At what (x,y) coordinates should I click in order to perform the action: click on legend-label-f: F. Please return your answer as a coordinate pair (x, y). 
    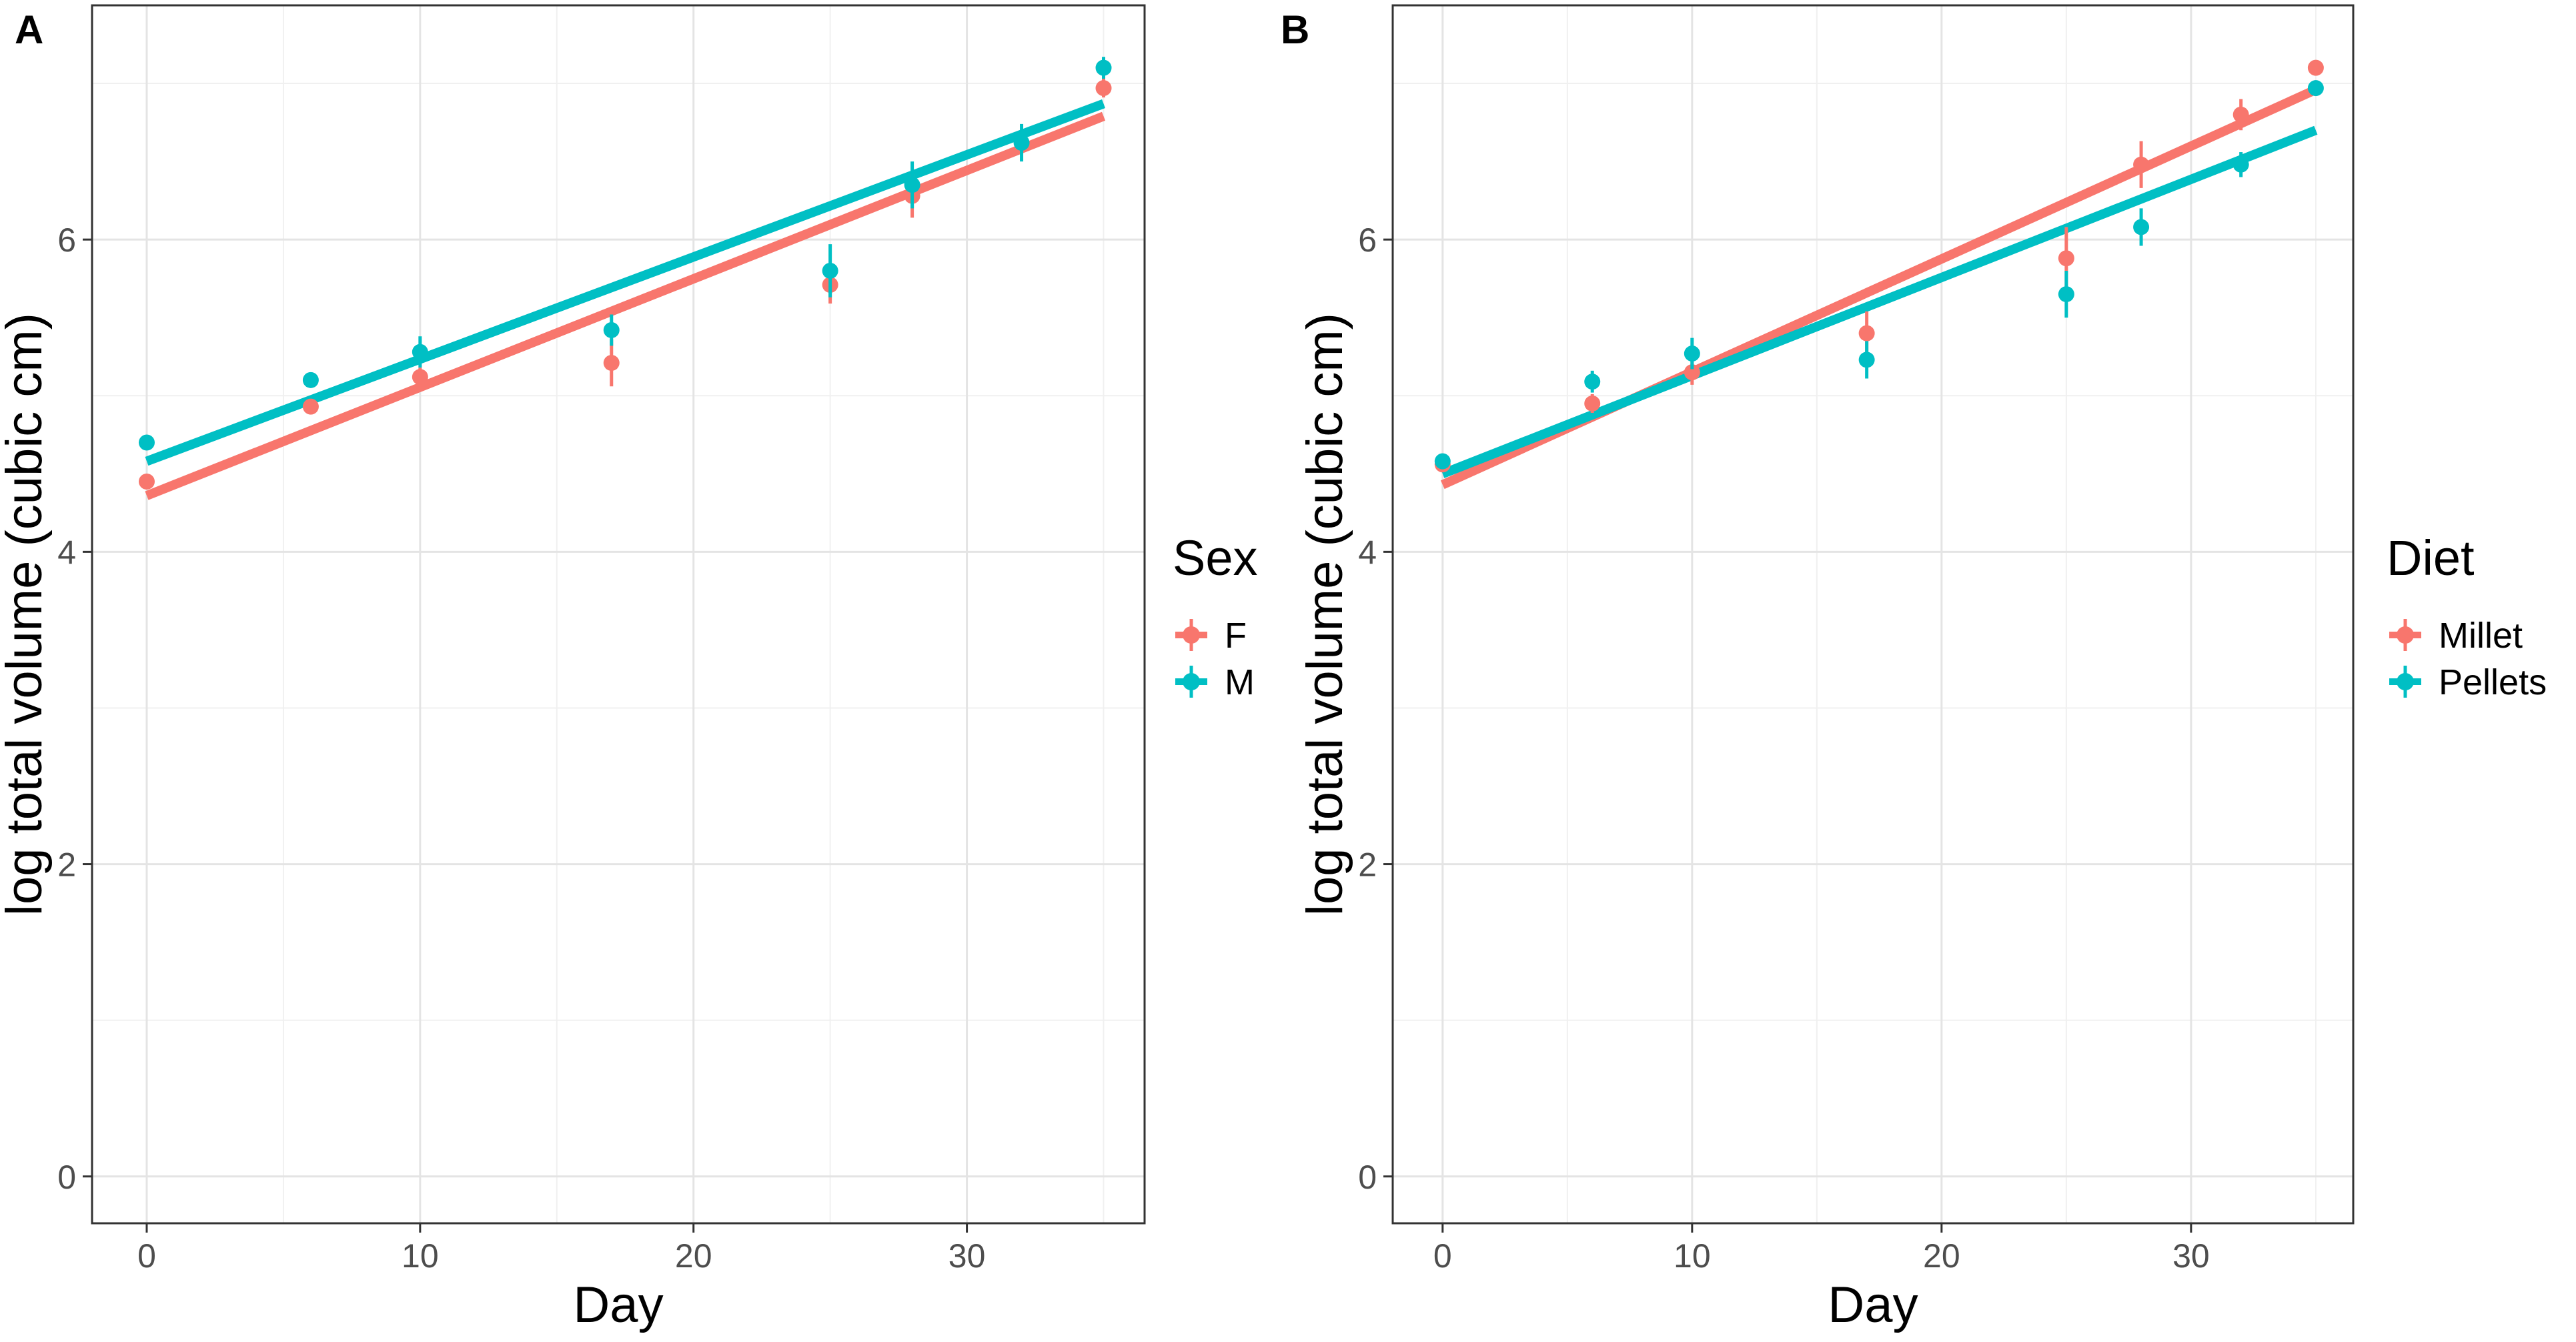
    Looking at the image, I should click on (1236, 636).